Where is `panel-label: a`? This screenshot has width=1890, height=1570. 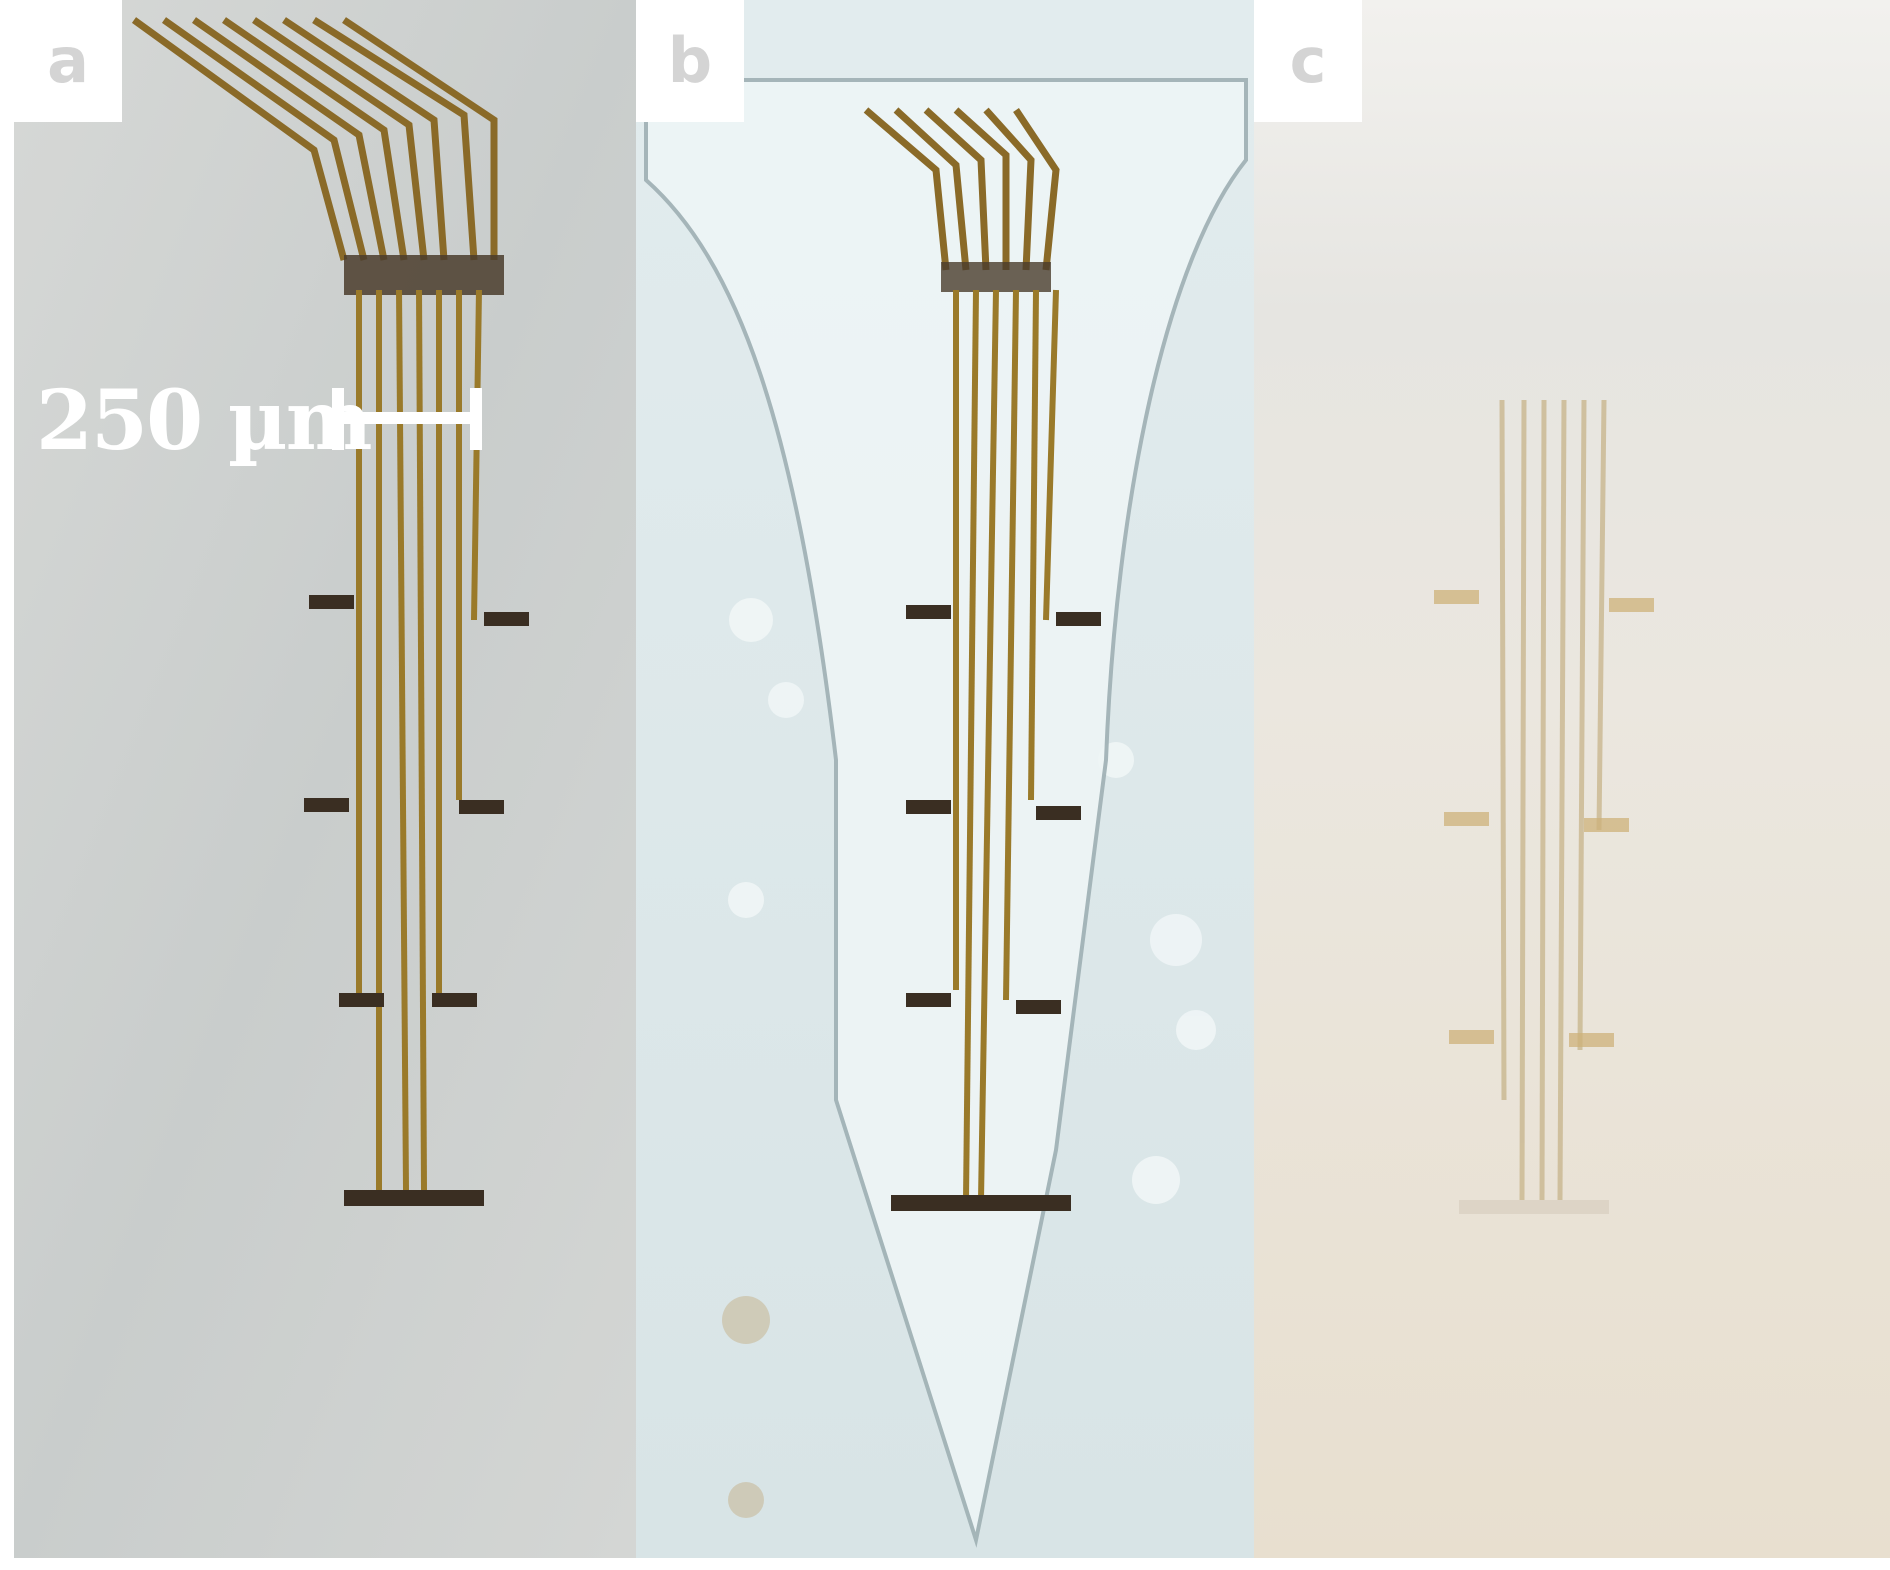 panel-label: a is located at coordinates (68, 60).